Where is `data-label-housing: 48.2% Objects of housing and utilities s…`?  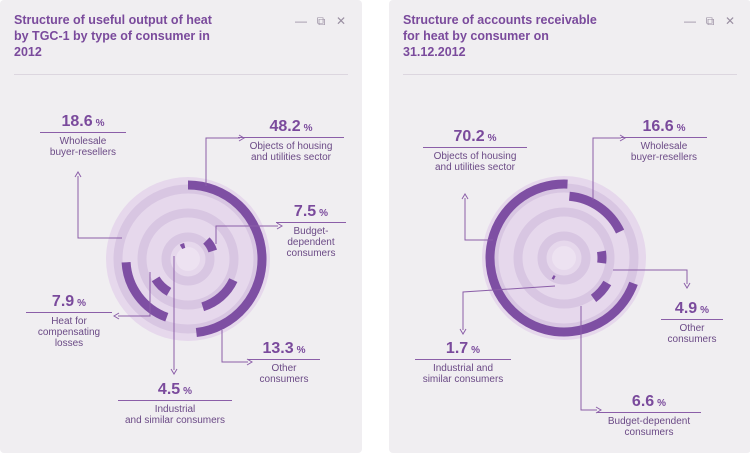
data-label-housing: 48.2% Objects of housing and utilities s… is located at coordinates (291, 140).